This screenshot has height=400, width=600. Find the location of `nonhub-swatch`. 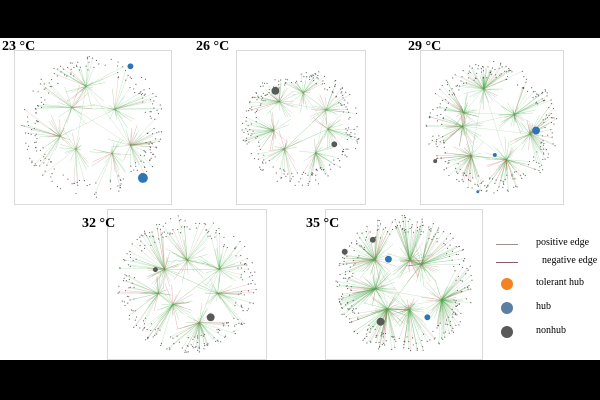

nonhub-swatch is located at coordinates (507, 332).